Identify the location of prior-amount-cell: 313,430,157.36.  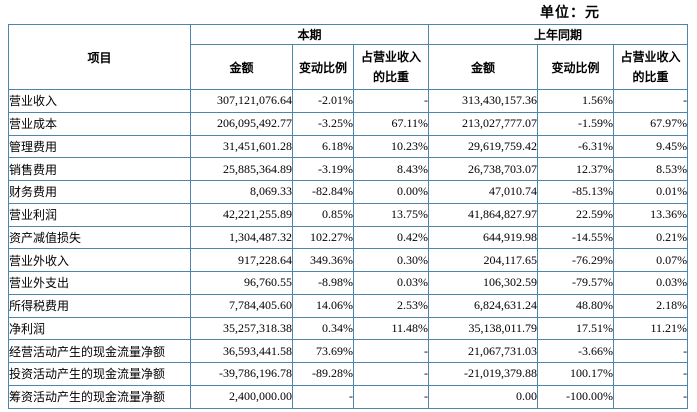
(483, 101).